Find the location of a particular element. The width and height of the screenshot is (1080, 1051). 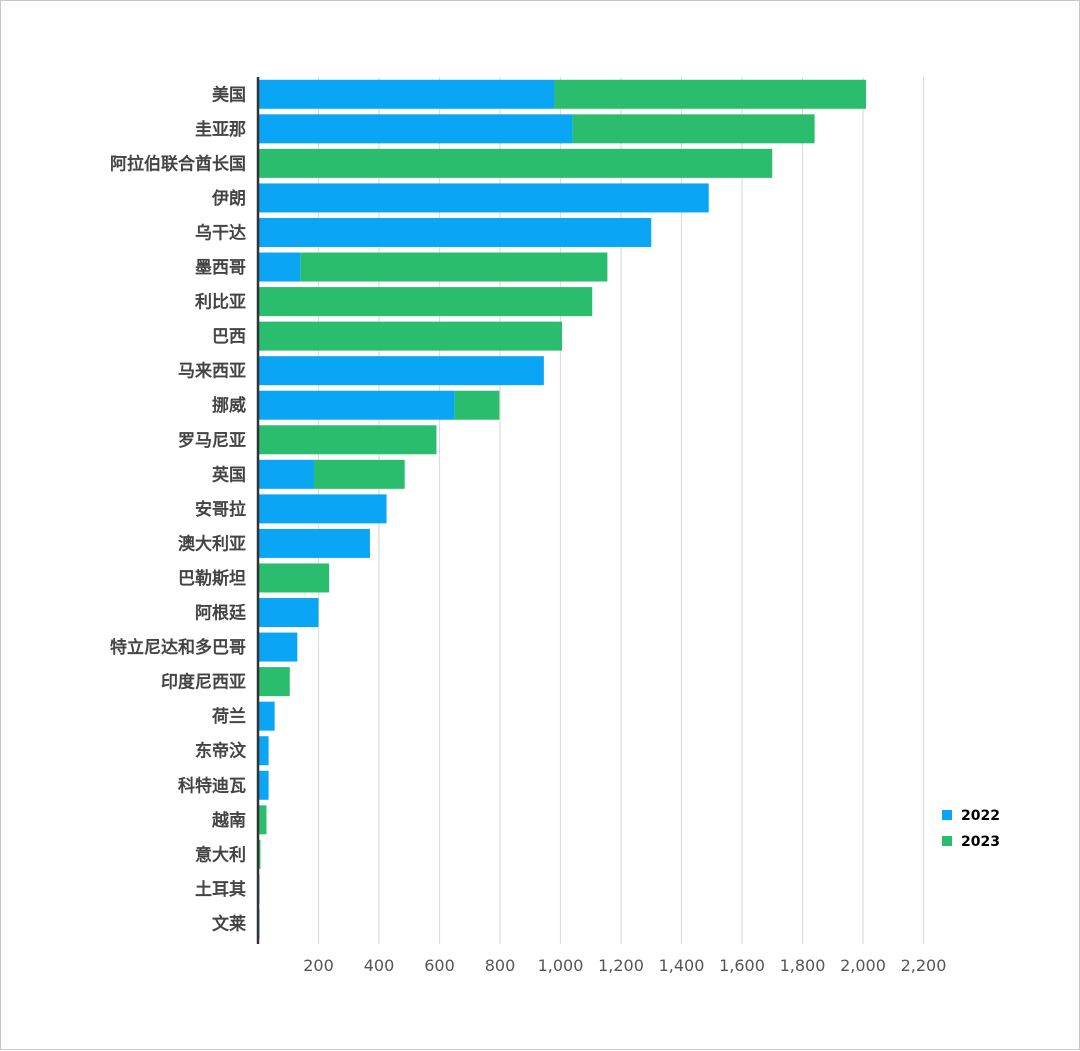

legend-label-2023: 2023 is located at coordinates (980, 842).